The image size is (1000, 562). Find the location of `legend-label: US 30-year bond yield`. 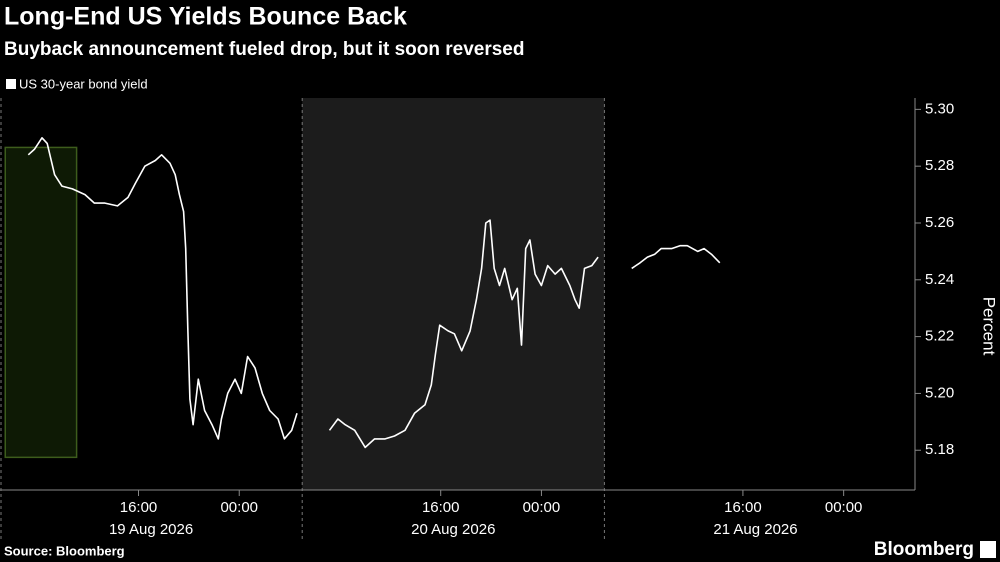

legend-label: US 30-year bond yield is located at coordinates (83, 83).